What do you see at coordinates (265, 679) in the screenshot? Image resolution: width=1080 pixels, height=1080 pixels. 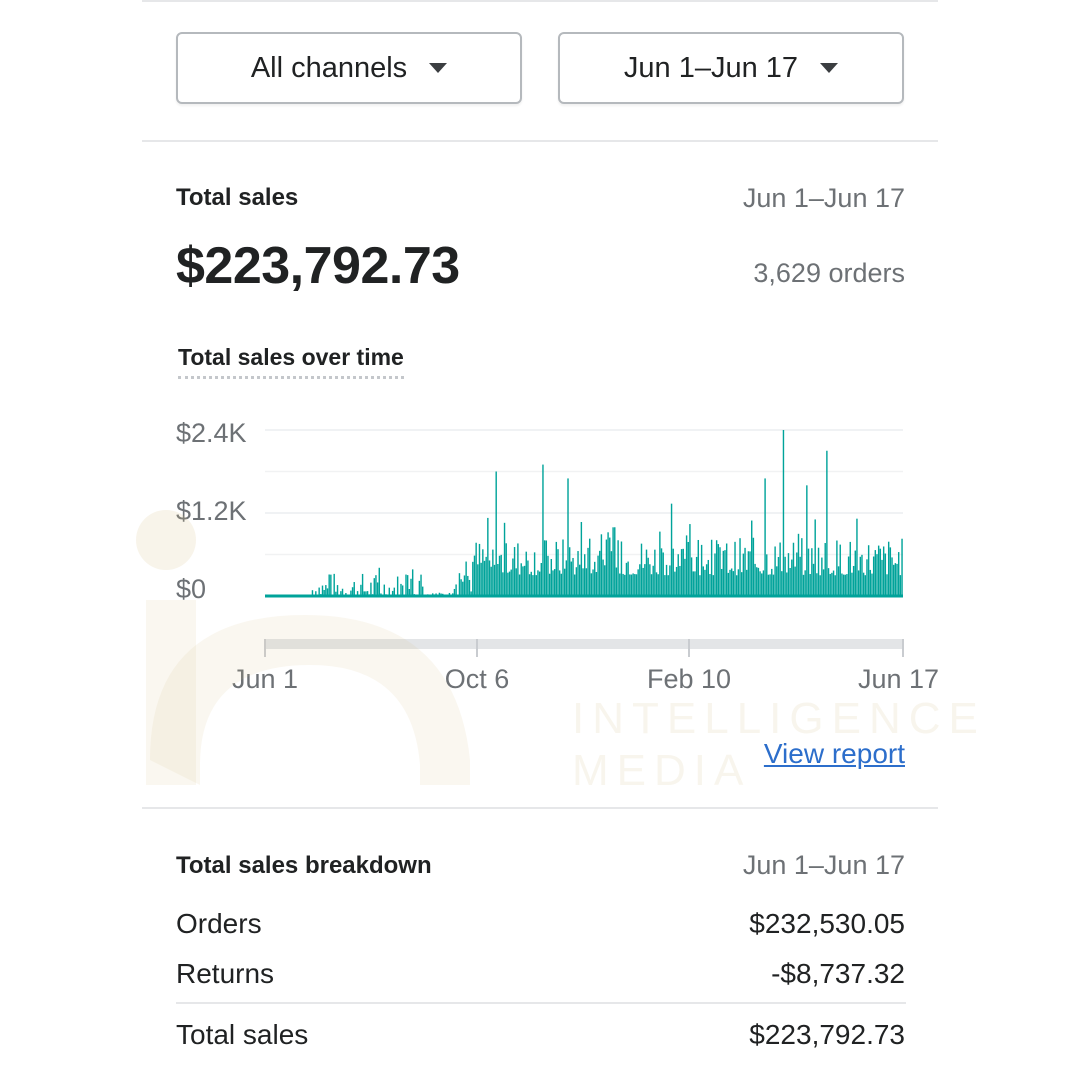 I see `x-tick-label: Jun 1` at bounding box center [265, 679].